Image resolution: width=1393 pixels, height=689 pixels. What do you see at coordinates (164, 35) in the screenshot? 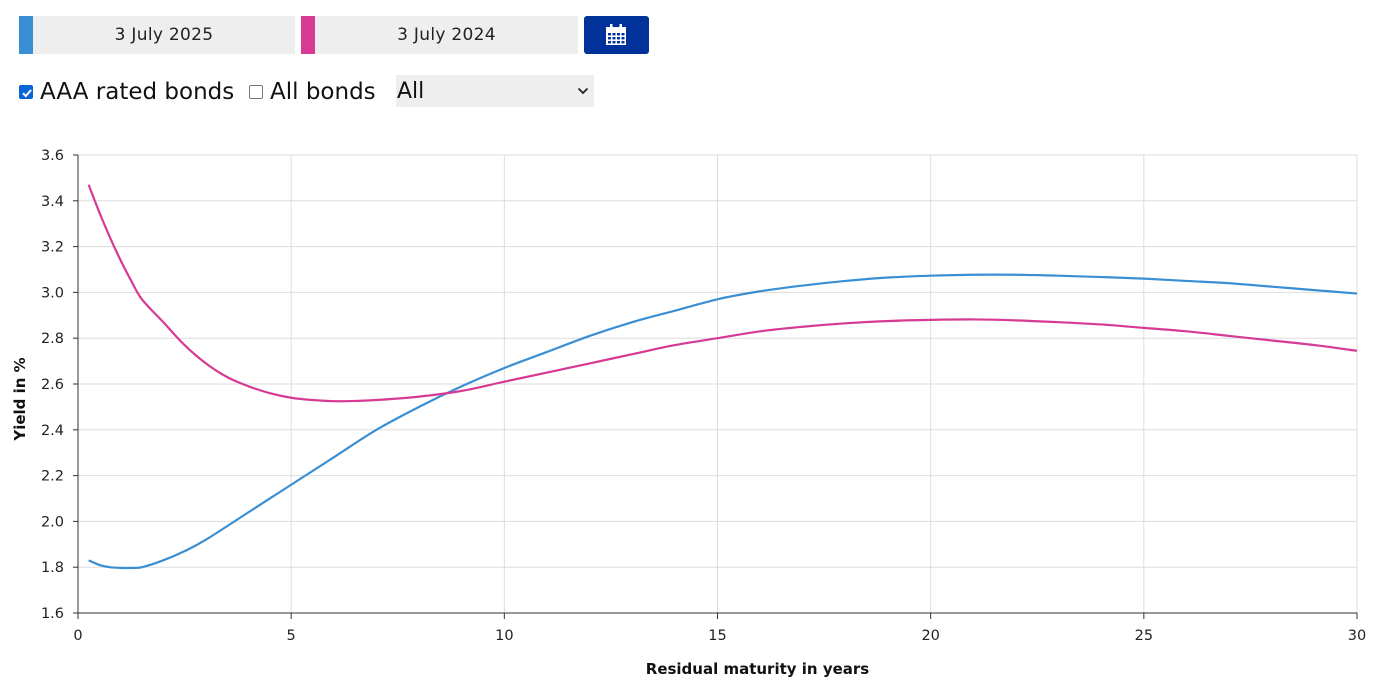
I see `date-a-value: 3 July 2025` at bounding box center [164, 35].